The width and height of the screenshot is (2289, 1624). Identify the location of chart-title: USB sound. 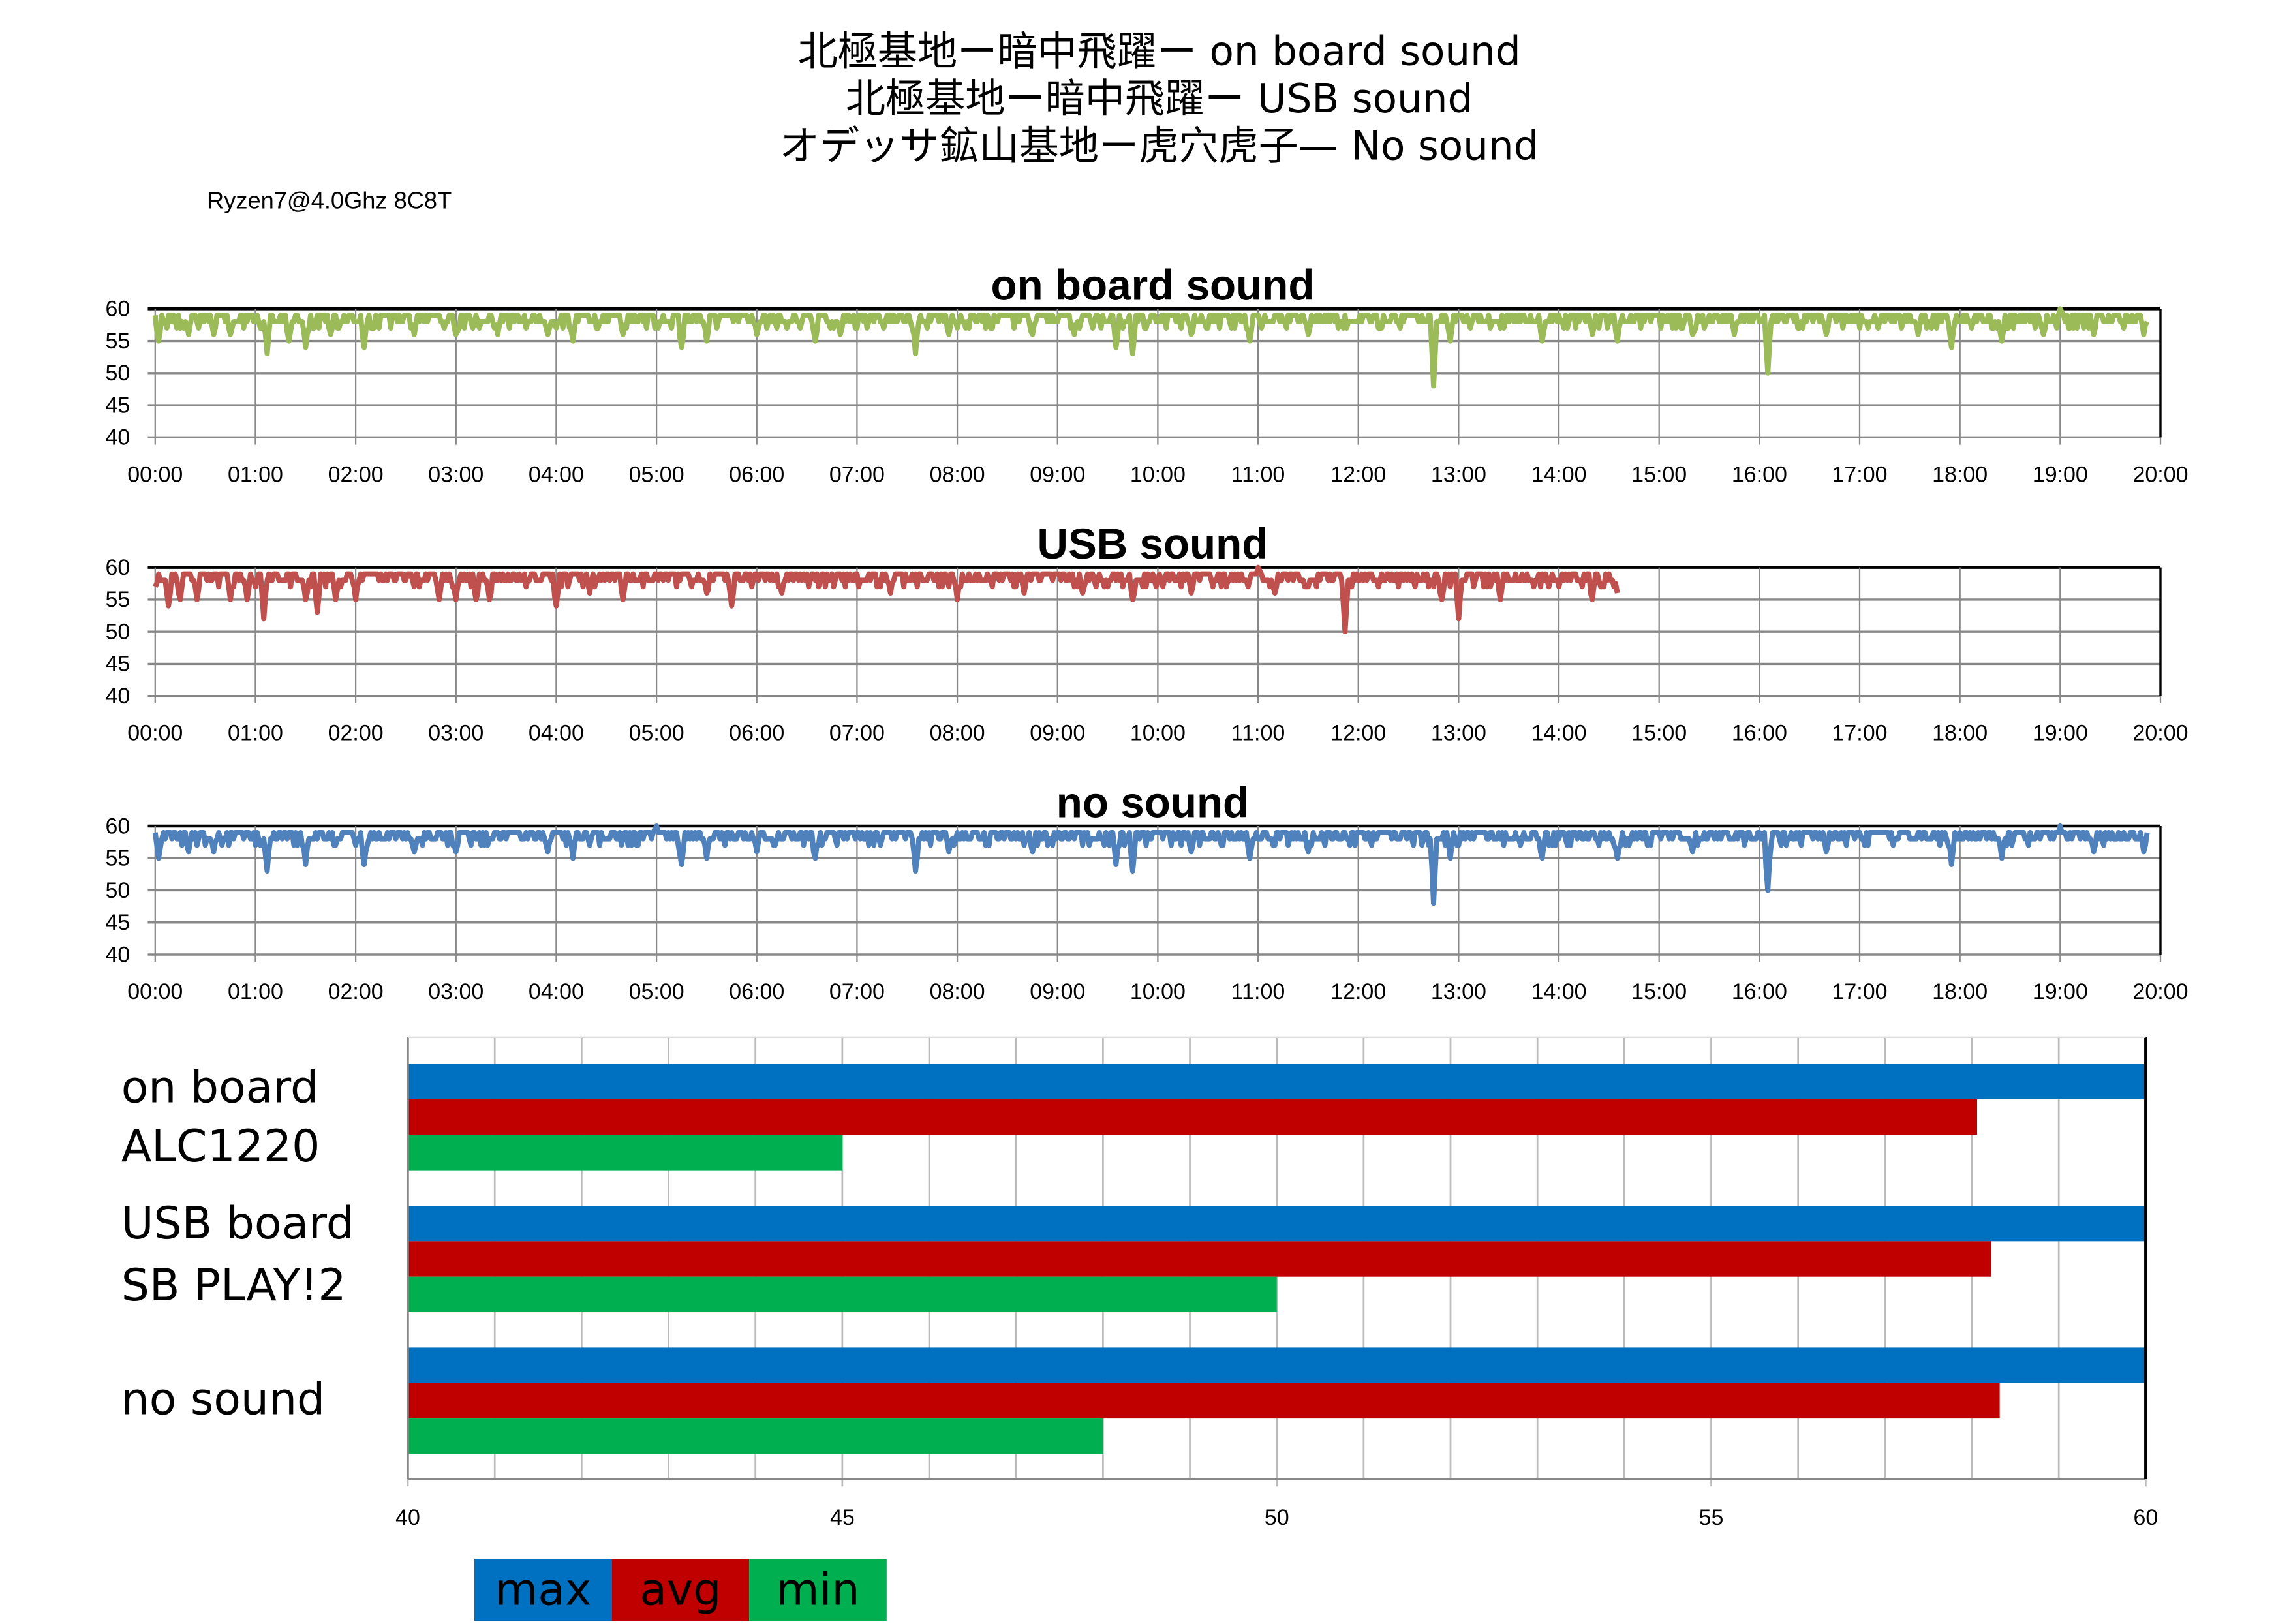
(1152, 544).